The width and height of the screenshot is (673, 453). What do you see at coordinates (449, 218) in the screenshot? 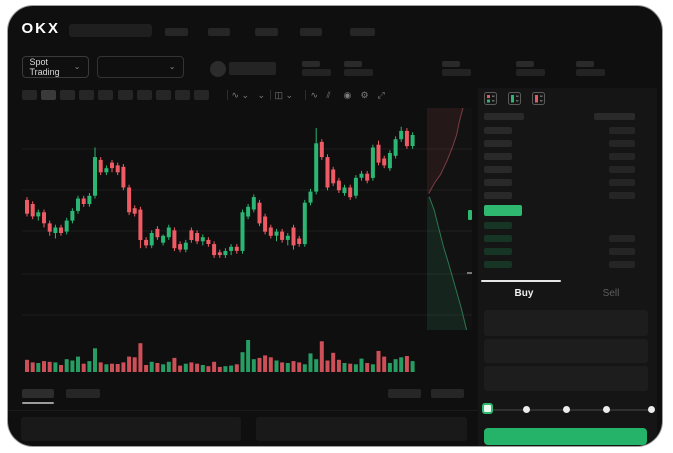
I see `depth-chart` at bounding box center [449, 218].